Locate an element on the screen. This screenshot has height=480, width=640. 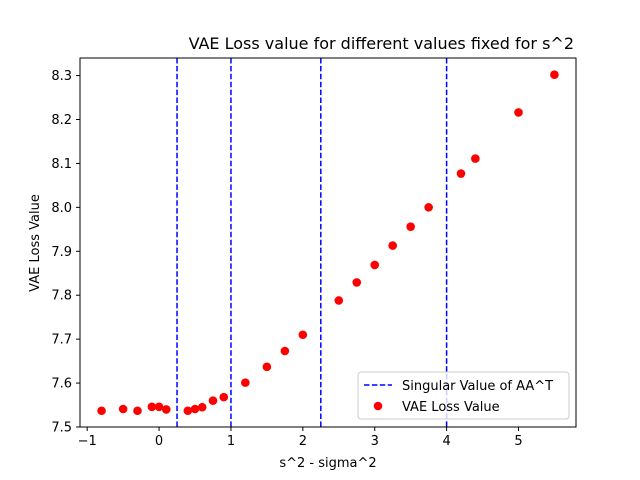
x-tick-label: −1 is located at coordinates (87, 441).